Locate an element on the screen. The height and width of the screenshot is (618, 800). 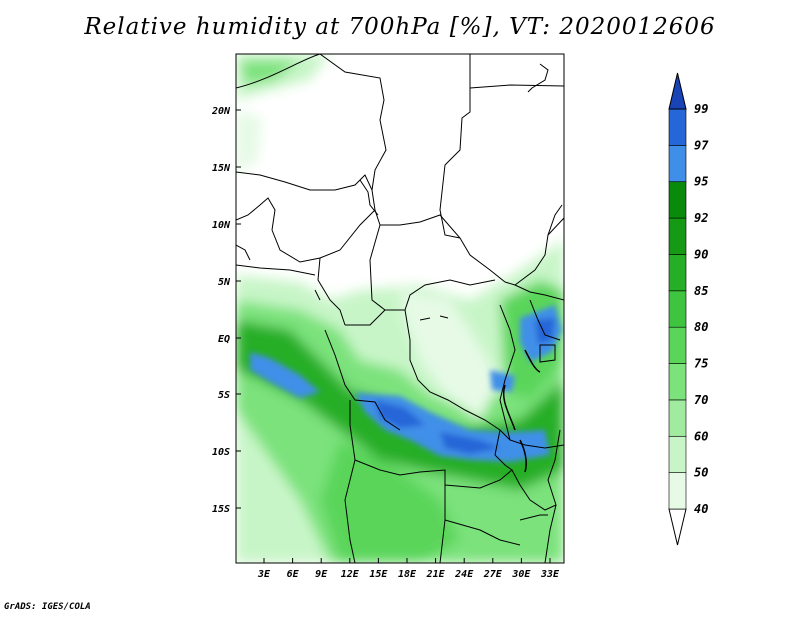
lon-tick-label: 6E is located at coordinates (293, 574).